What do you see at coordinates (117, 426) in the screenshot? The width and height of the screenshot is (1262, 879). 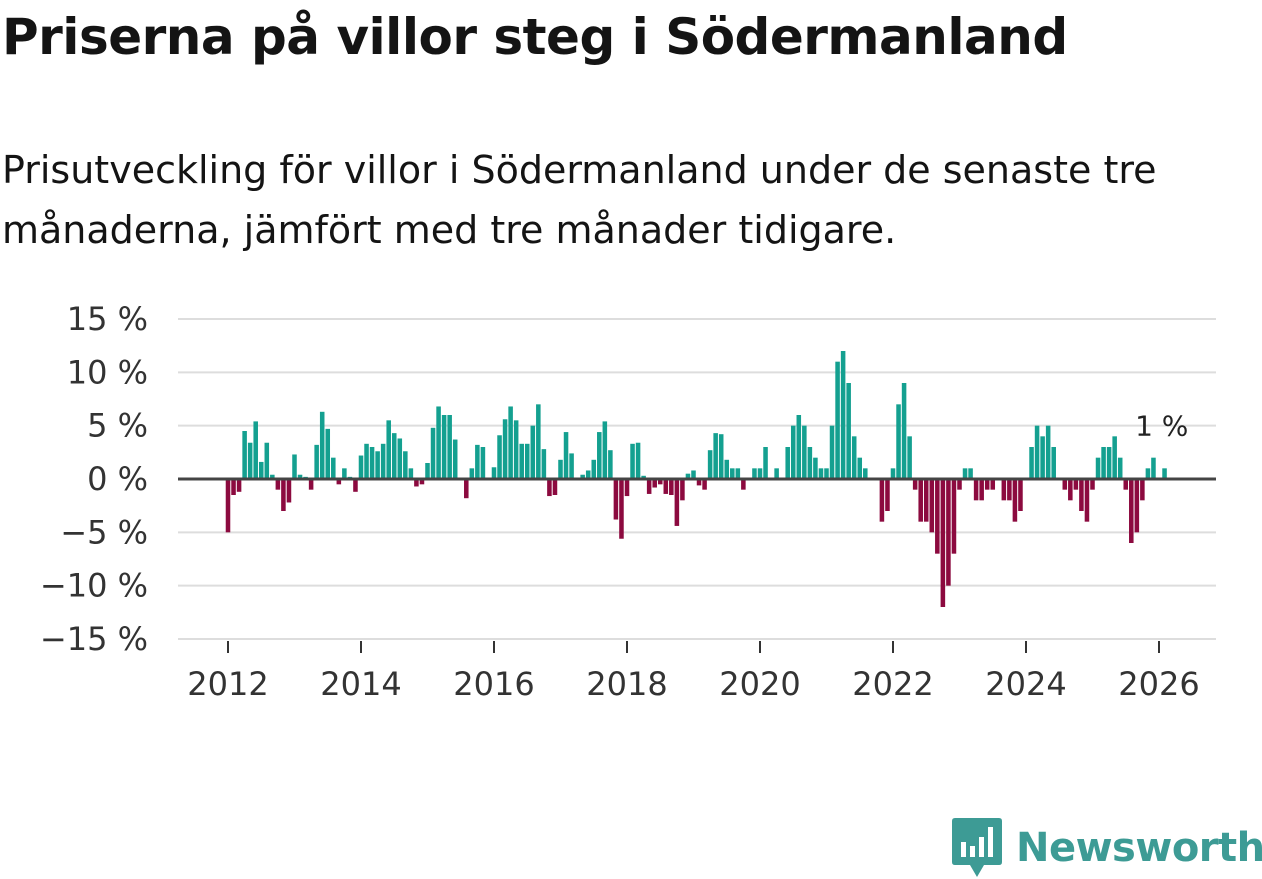 I see `y-tick-label: 5 %` at bounding box center [117, 426].